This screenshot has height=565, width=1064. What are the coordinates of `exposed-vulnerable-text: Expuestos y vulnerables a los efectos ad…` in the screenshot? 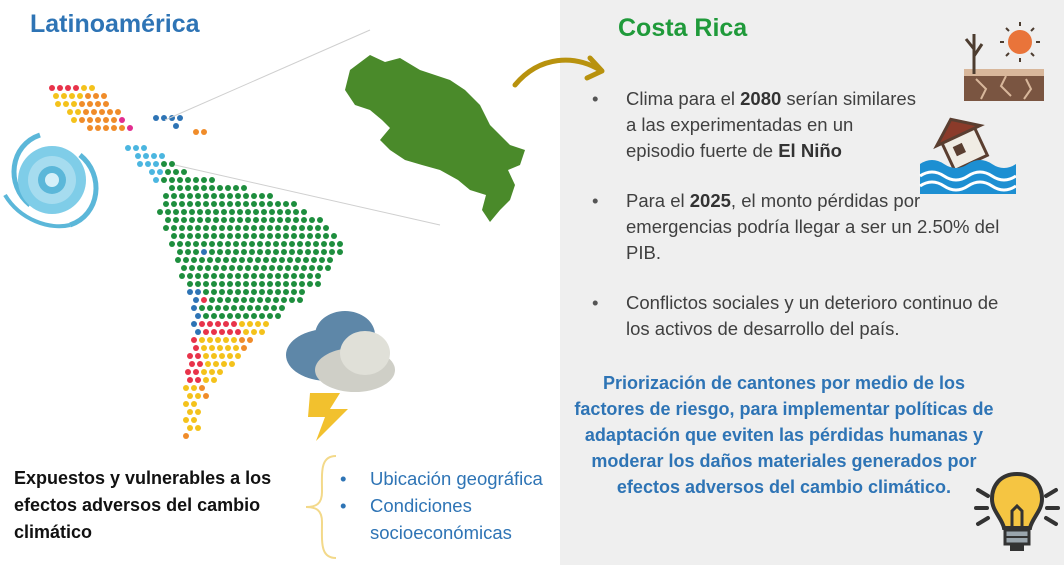 It's located at (143, 505).